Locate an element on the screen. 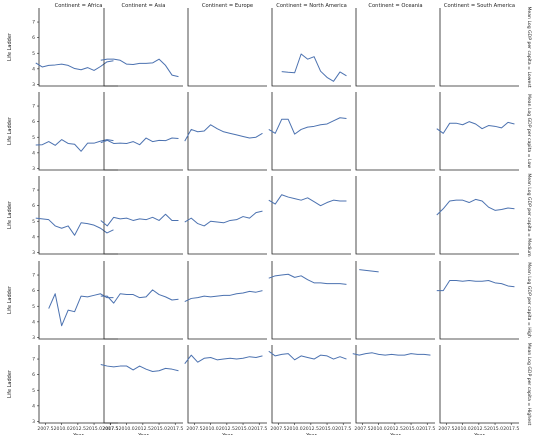  x-tick-label-c4-3: 2015.0 is located at coordinates (411, 429).